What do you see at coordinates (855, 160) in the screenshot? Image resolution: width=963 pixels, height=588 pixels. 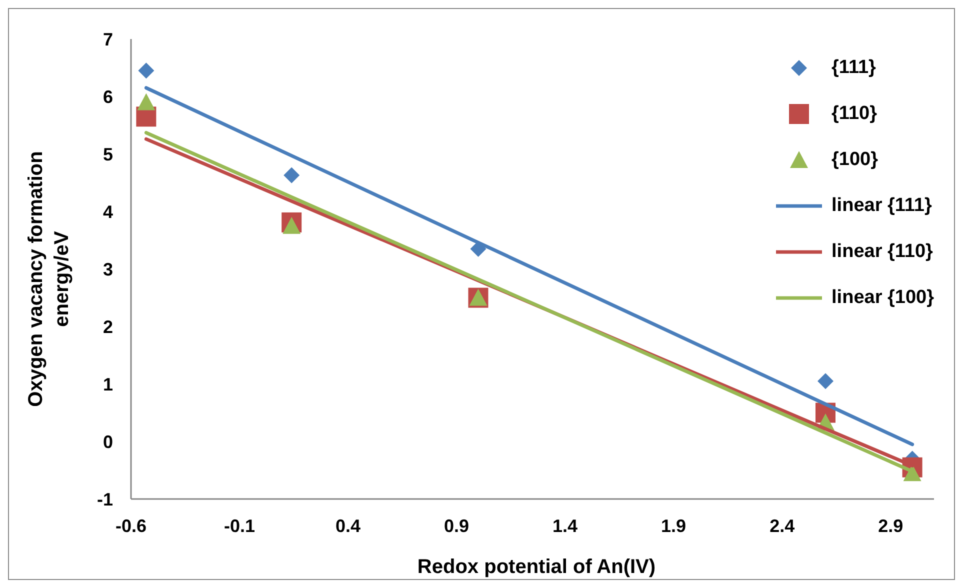 I see `legend-label: {100}` at bounding box center [855, 160].